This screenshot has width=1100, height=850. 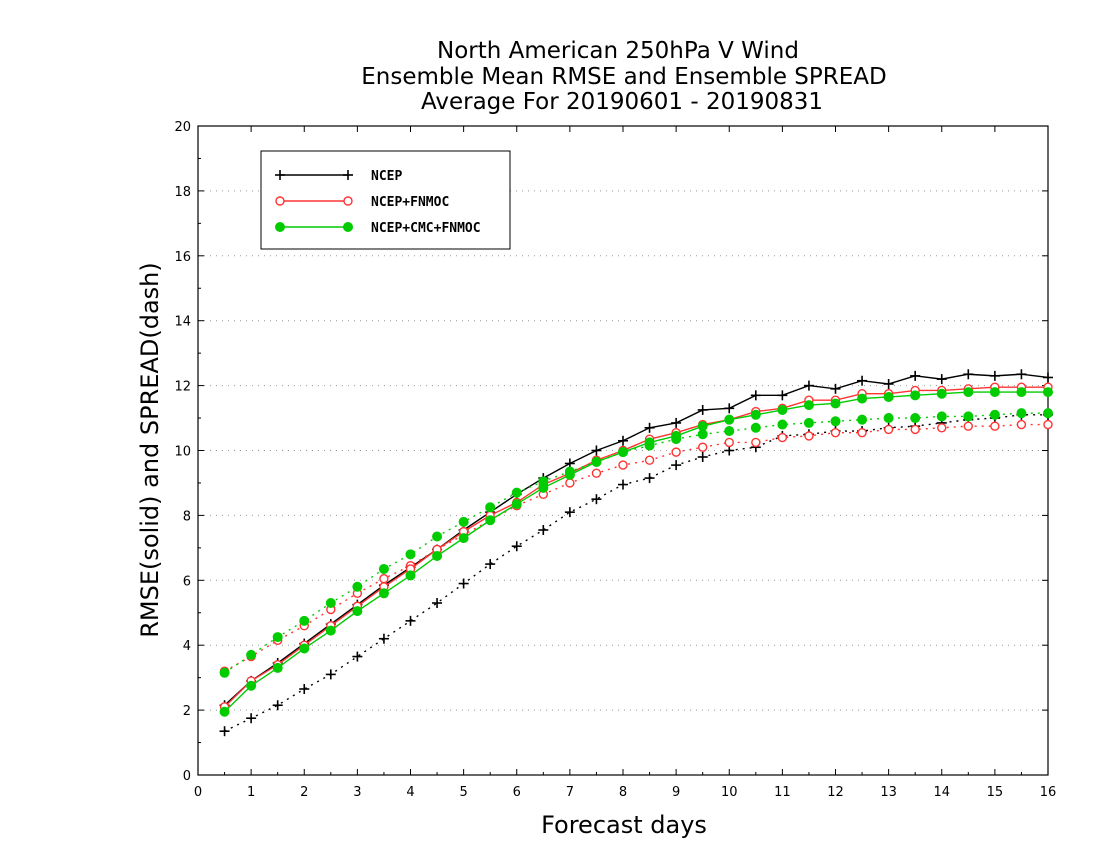 I want to click on x-tick-label-11: 11, so click(x=782, y=792).